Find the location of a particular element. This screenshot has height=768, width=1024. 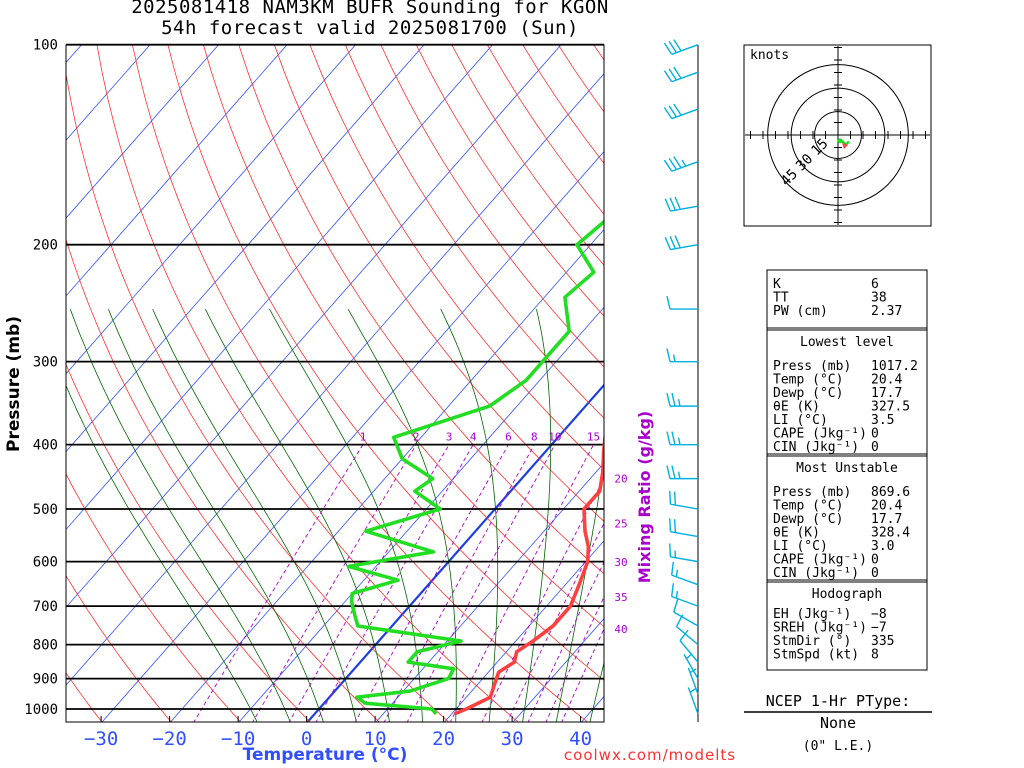

table-row-value: −8 is located at coordinates (879, 614).